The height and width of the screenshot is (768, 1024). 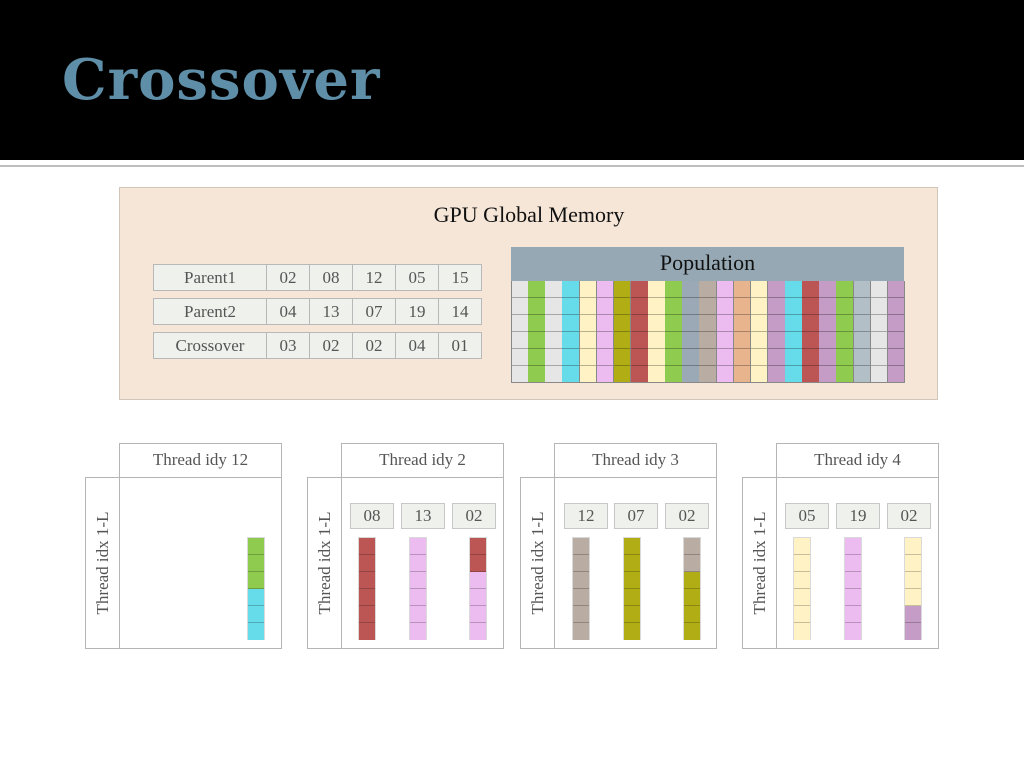 What do you see at coordinates (635, 460) in the screenshot?
I see `thread-idy-label: Thread idy 3` at bounding box center [635, 460].